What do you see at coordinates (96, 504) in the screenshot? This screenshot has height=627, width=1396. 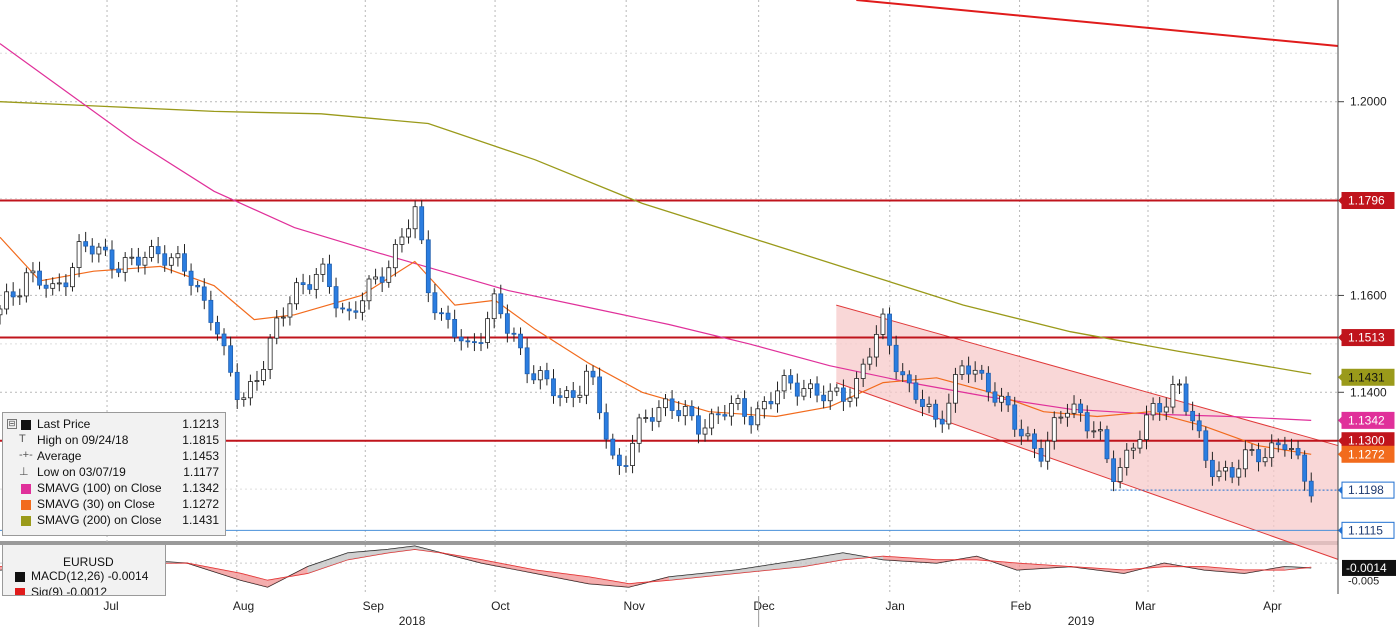 I see `legend-label: SMAVG (30) on Close` at bounding box center [96, 504].